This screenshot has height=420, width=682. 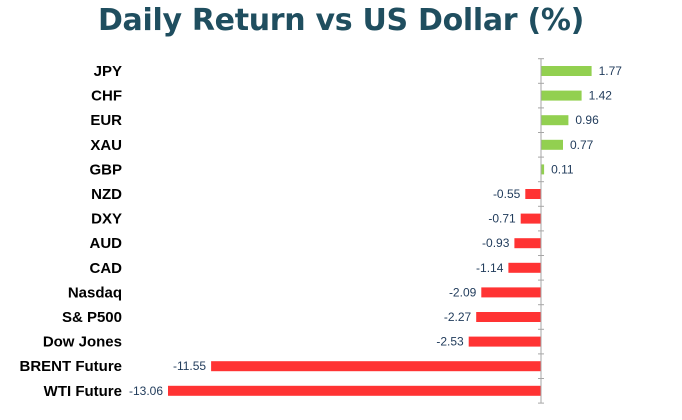 What do you see at coordinates (106, 194) in the screenshot?
I see `category-label: NZD` at bounding box center [106, 194].